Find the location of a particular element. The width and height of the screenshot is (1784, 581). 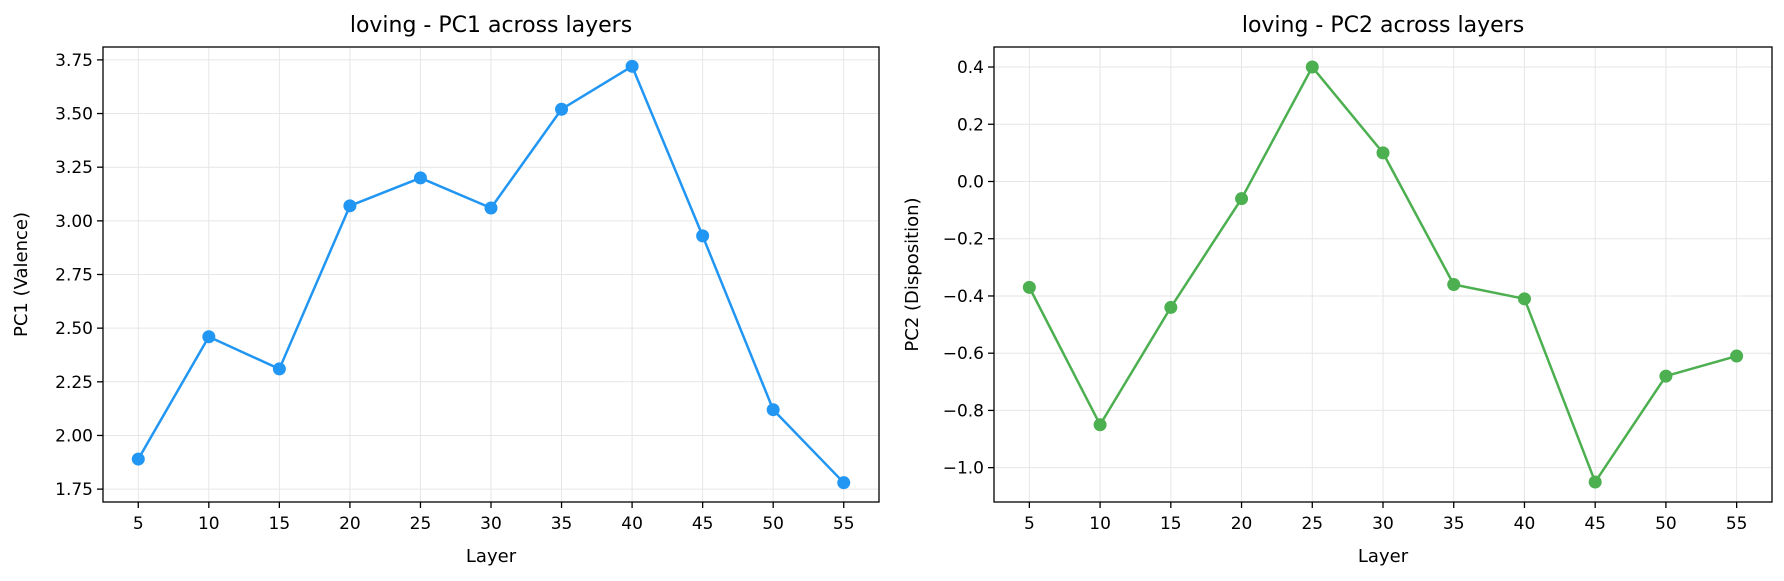

y-tick-label: 2.75 is located at coordinates (74, 276).